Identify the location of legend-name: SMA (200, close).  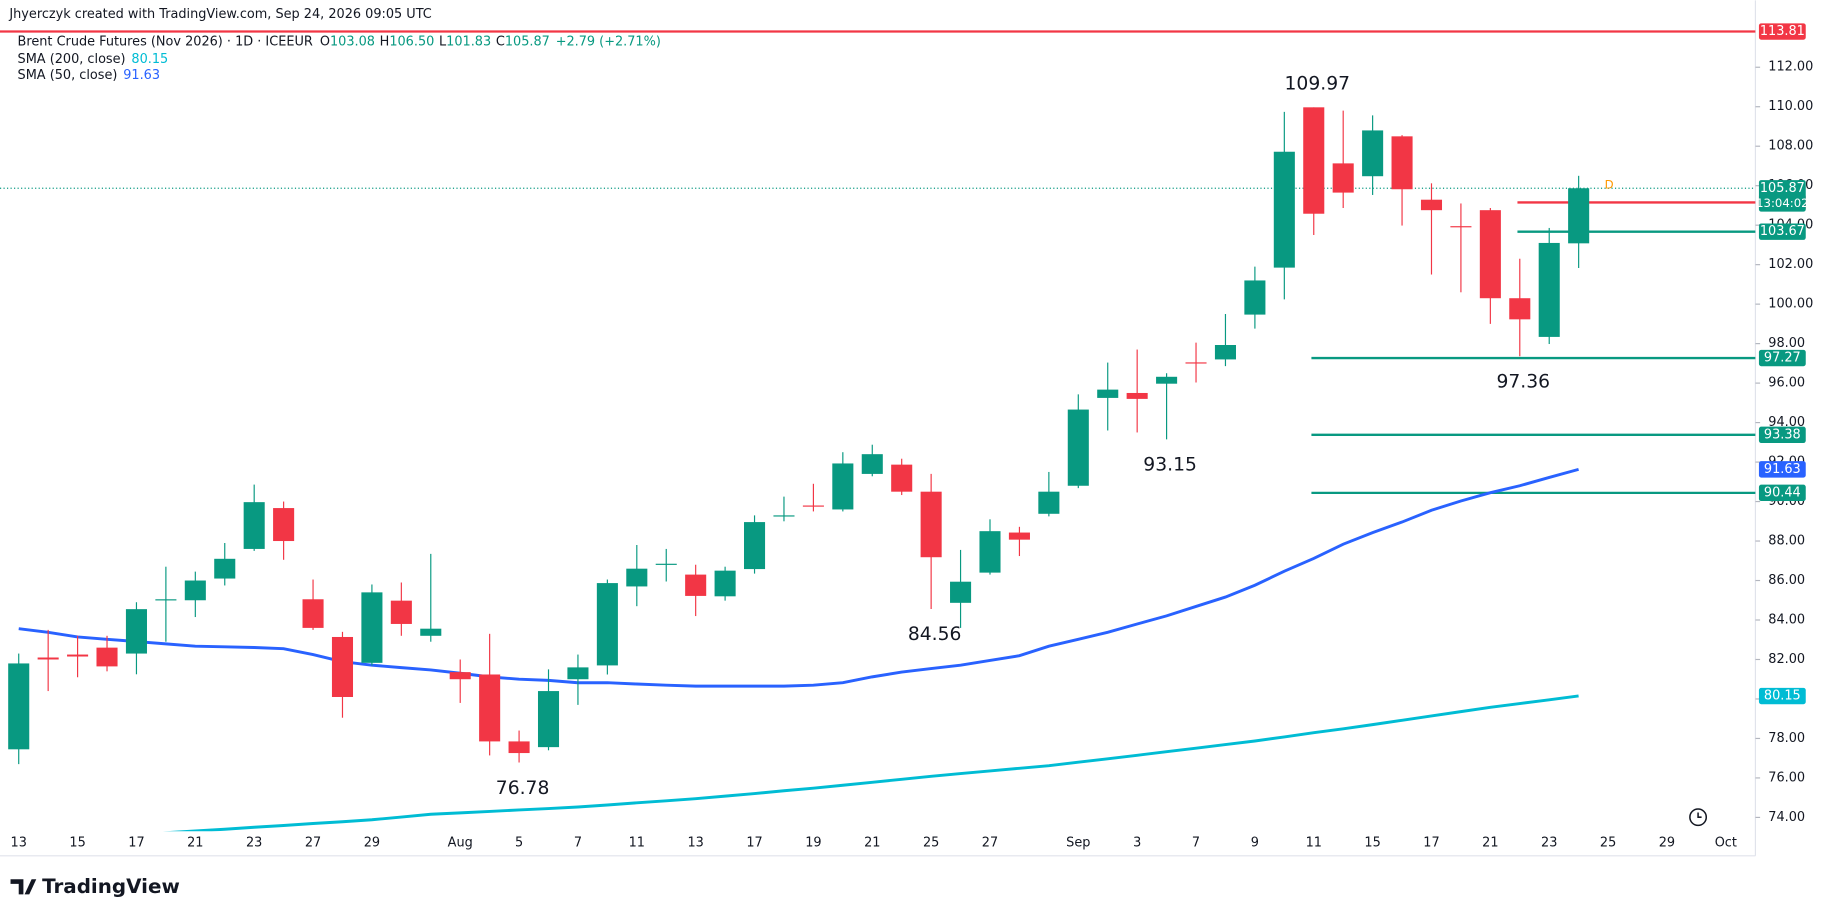
(72, 58).